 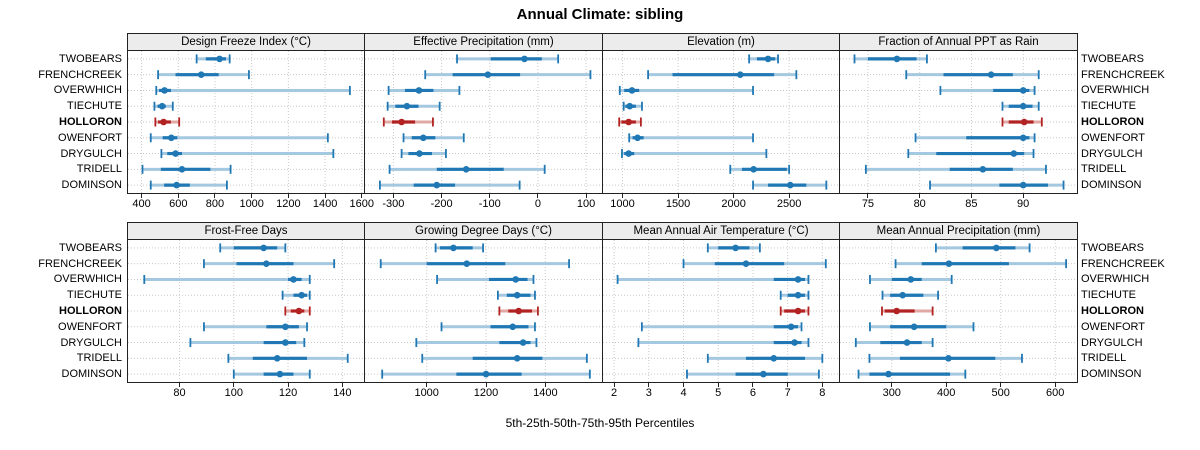 I want to click on x-tick-label: 90, so click(x=1023, y=204).